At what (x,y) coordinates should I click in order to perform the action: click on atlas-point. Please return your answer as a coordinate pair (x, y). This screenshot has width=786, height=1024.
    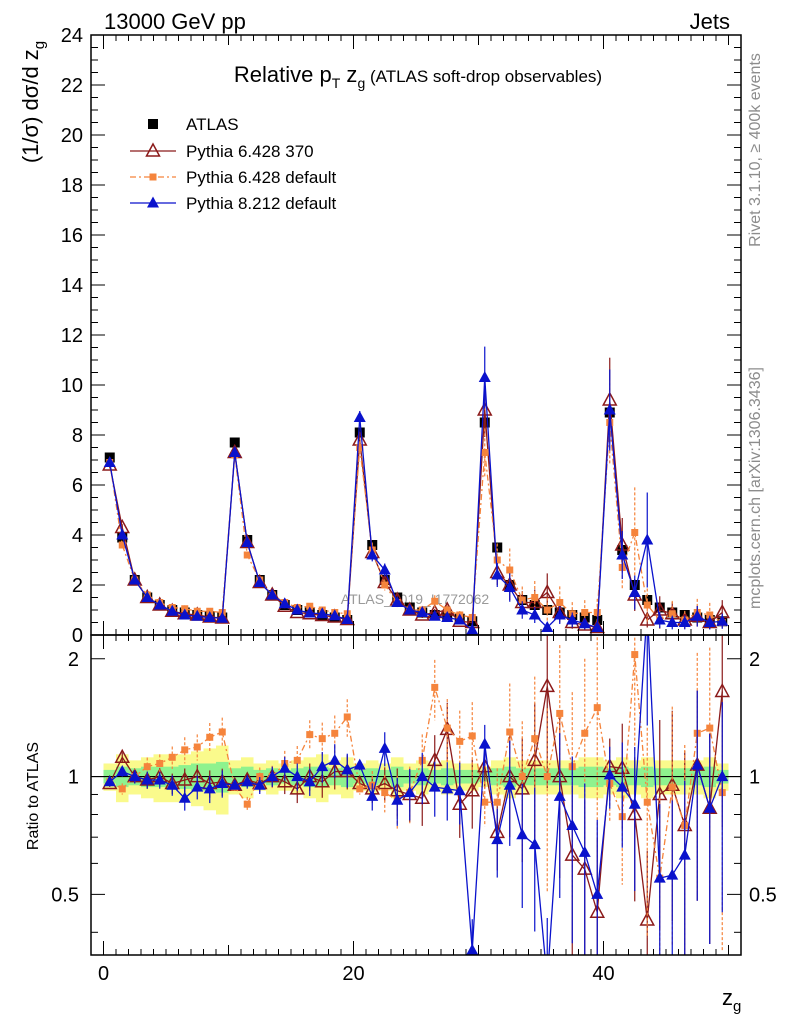
    Looking at the image, I should click on (234, 442).